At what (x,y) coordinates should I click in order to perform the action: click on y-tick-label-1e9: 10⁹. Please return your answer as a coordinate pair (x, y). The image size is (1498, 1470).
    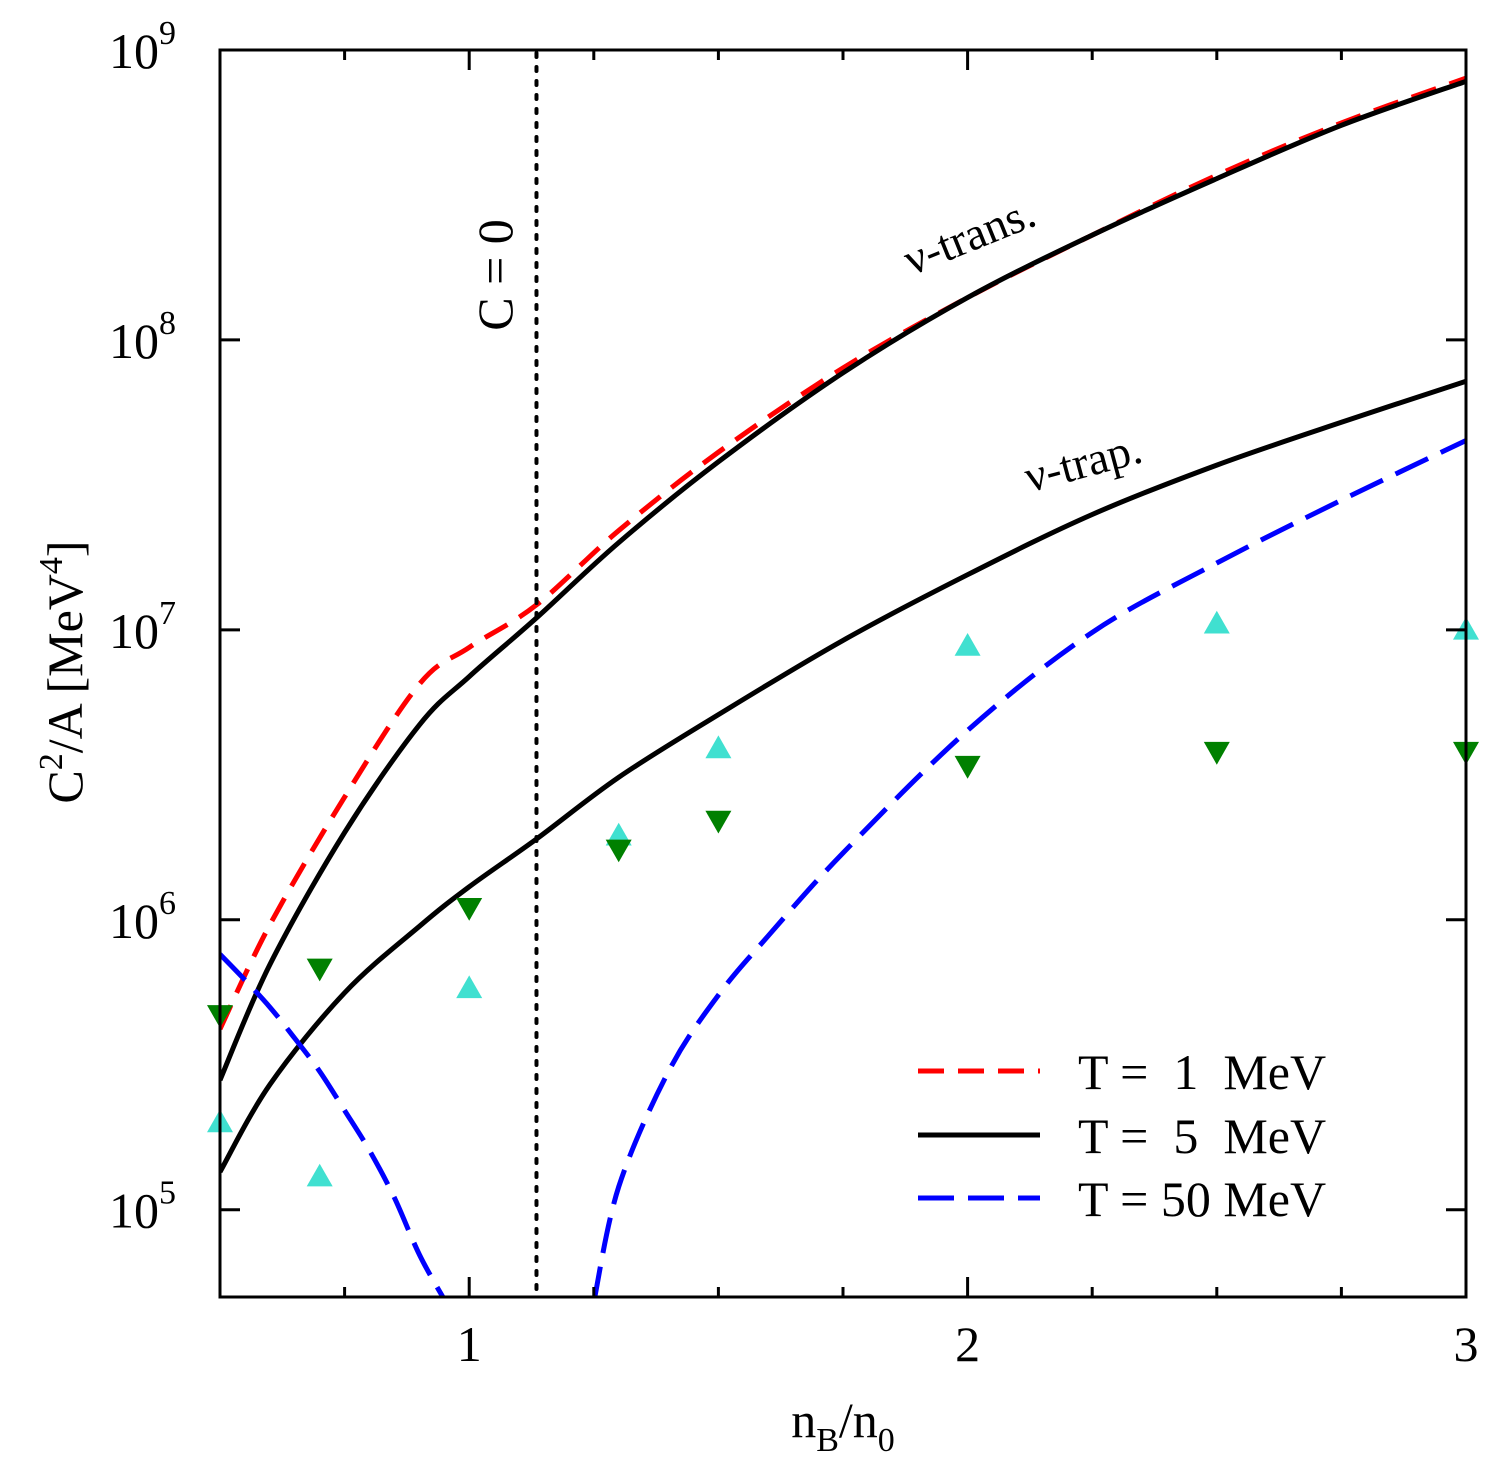
    Looking at the image, I should click on (142, 47).